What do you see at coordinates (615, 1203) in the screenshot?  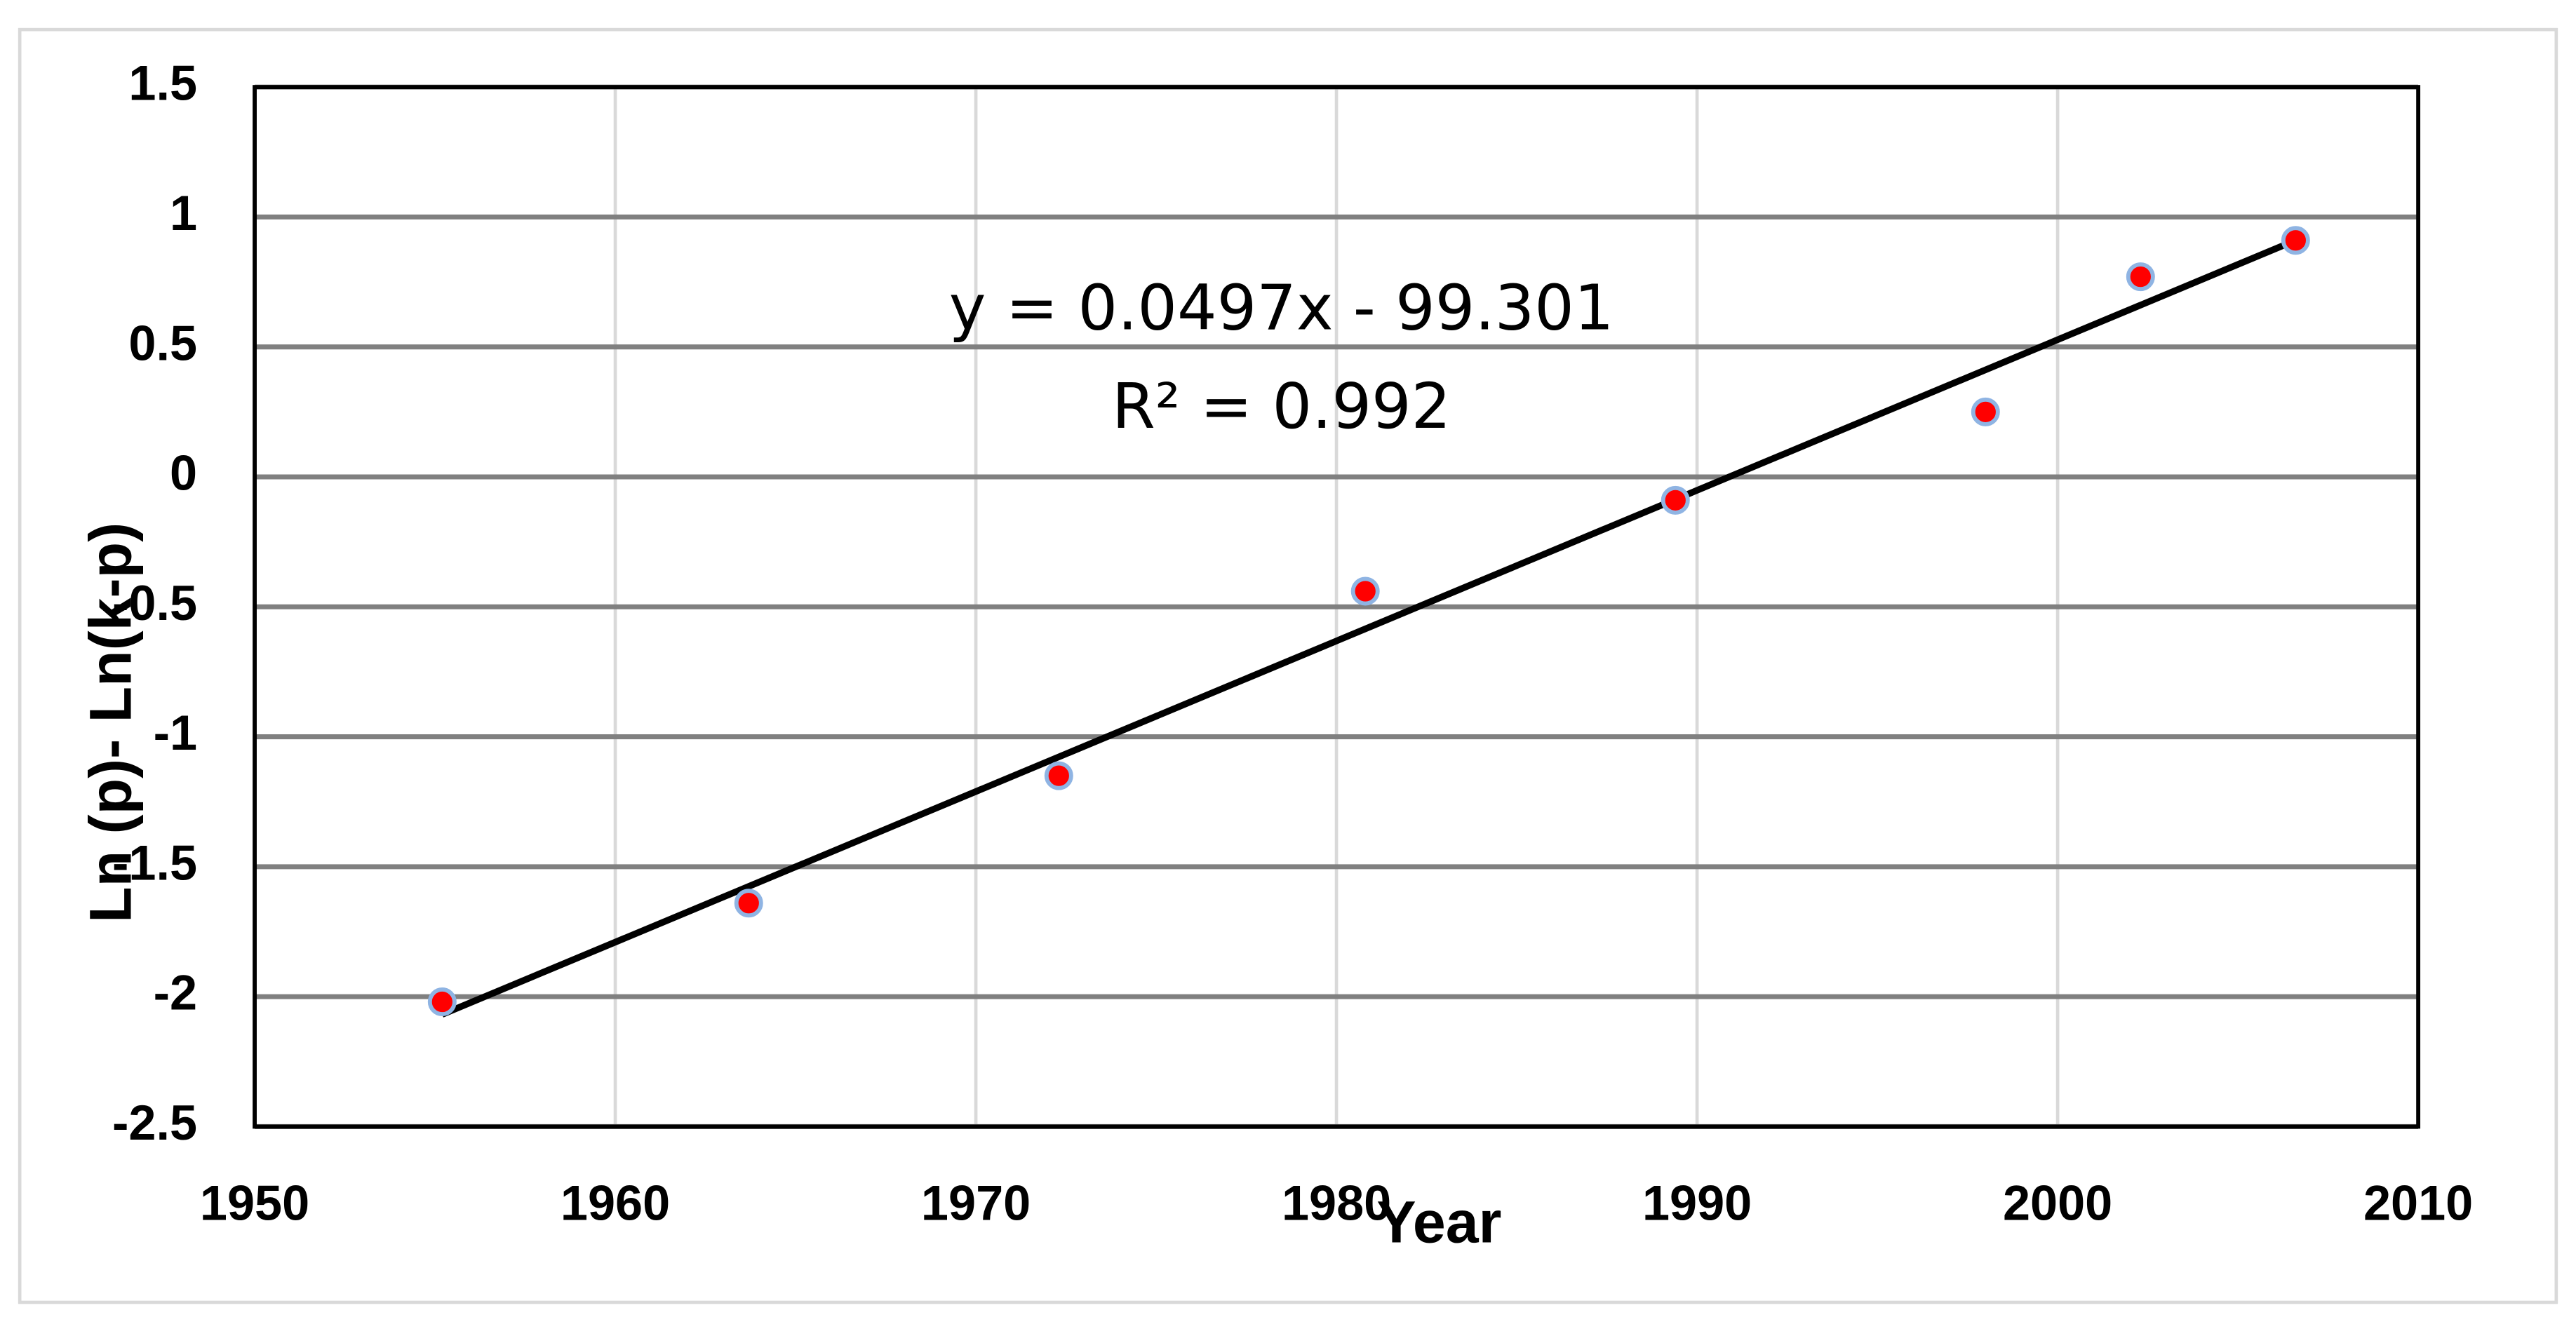 I see `x-tick-label: 1960` at bounding box center [615, 1203].